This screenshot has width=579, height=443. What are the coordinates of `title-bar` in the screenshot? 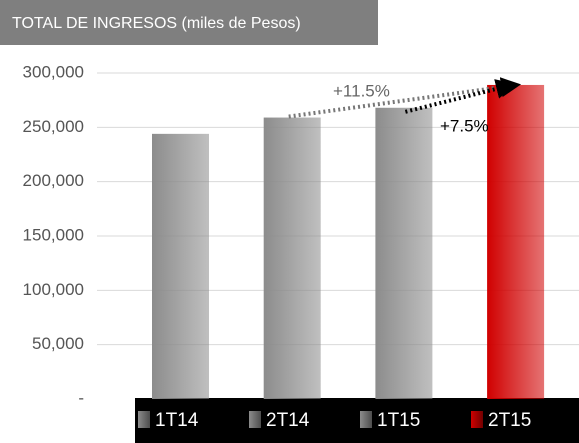 It's located at (189, 22).